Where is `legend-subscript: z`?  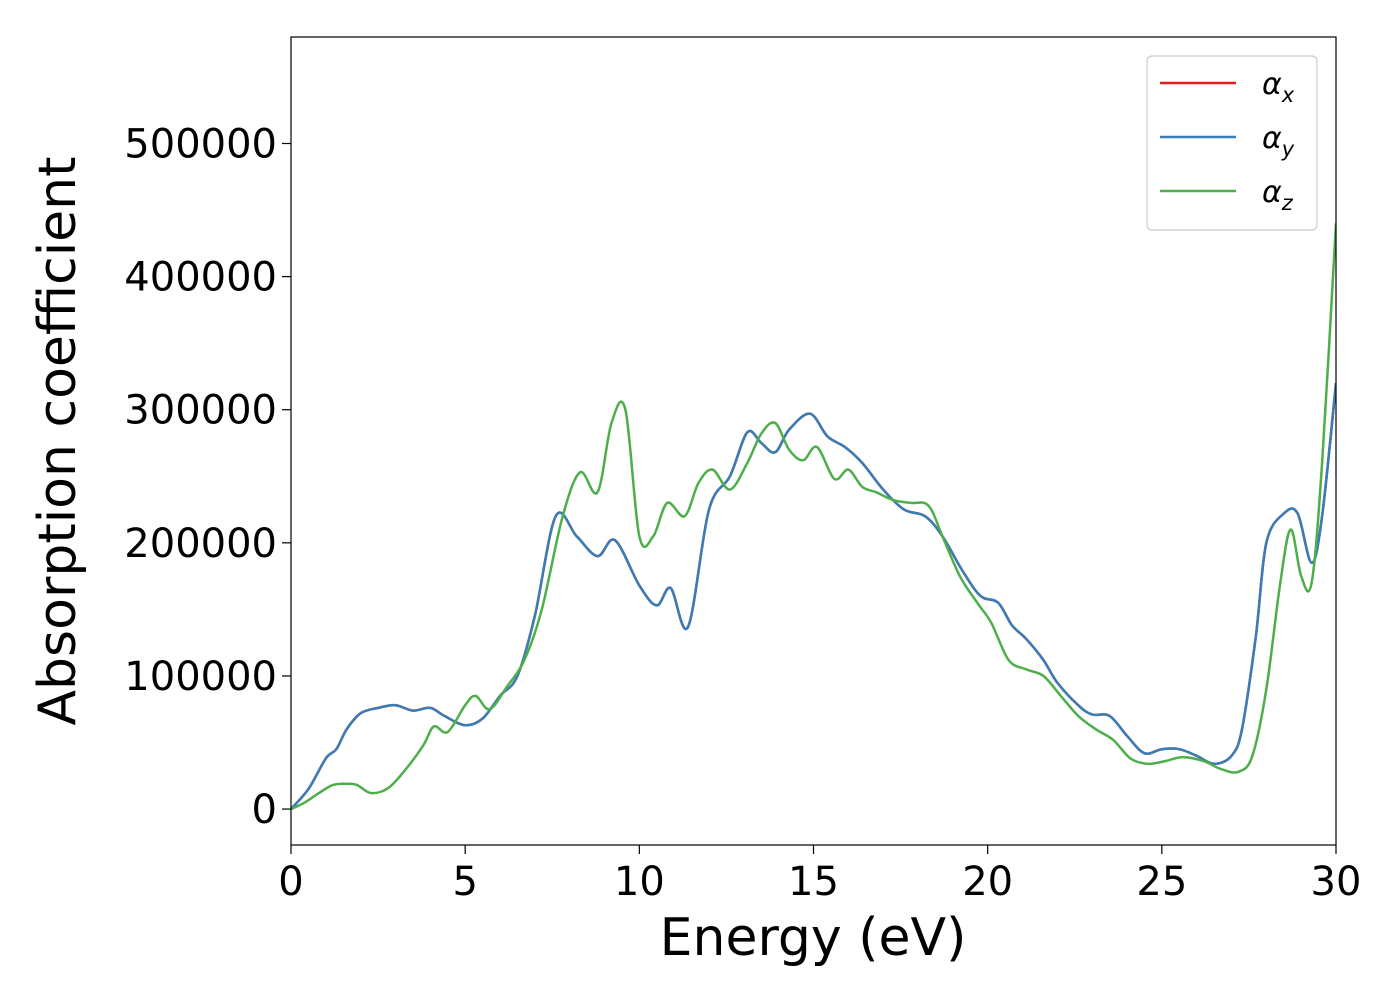 legend-subscript: z is located at coordinates (1287, 203).